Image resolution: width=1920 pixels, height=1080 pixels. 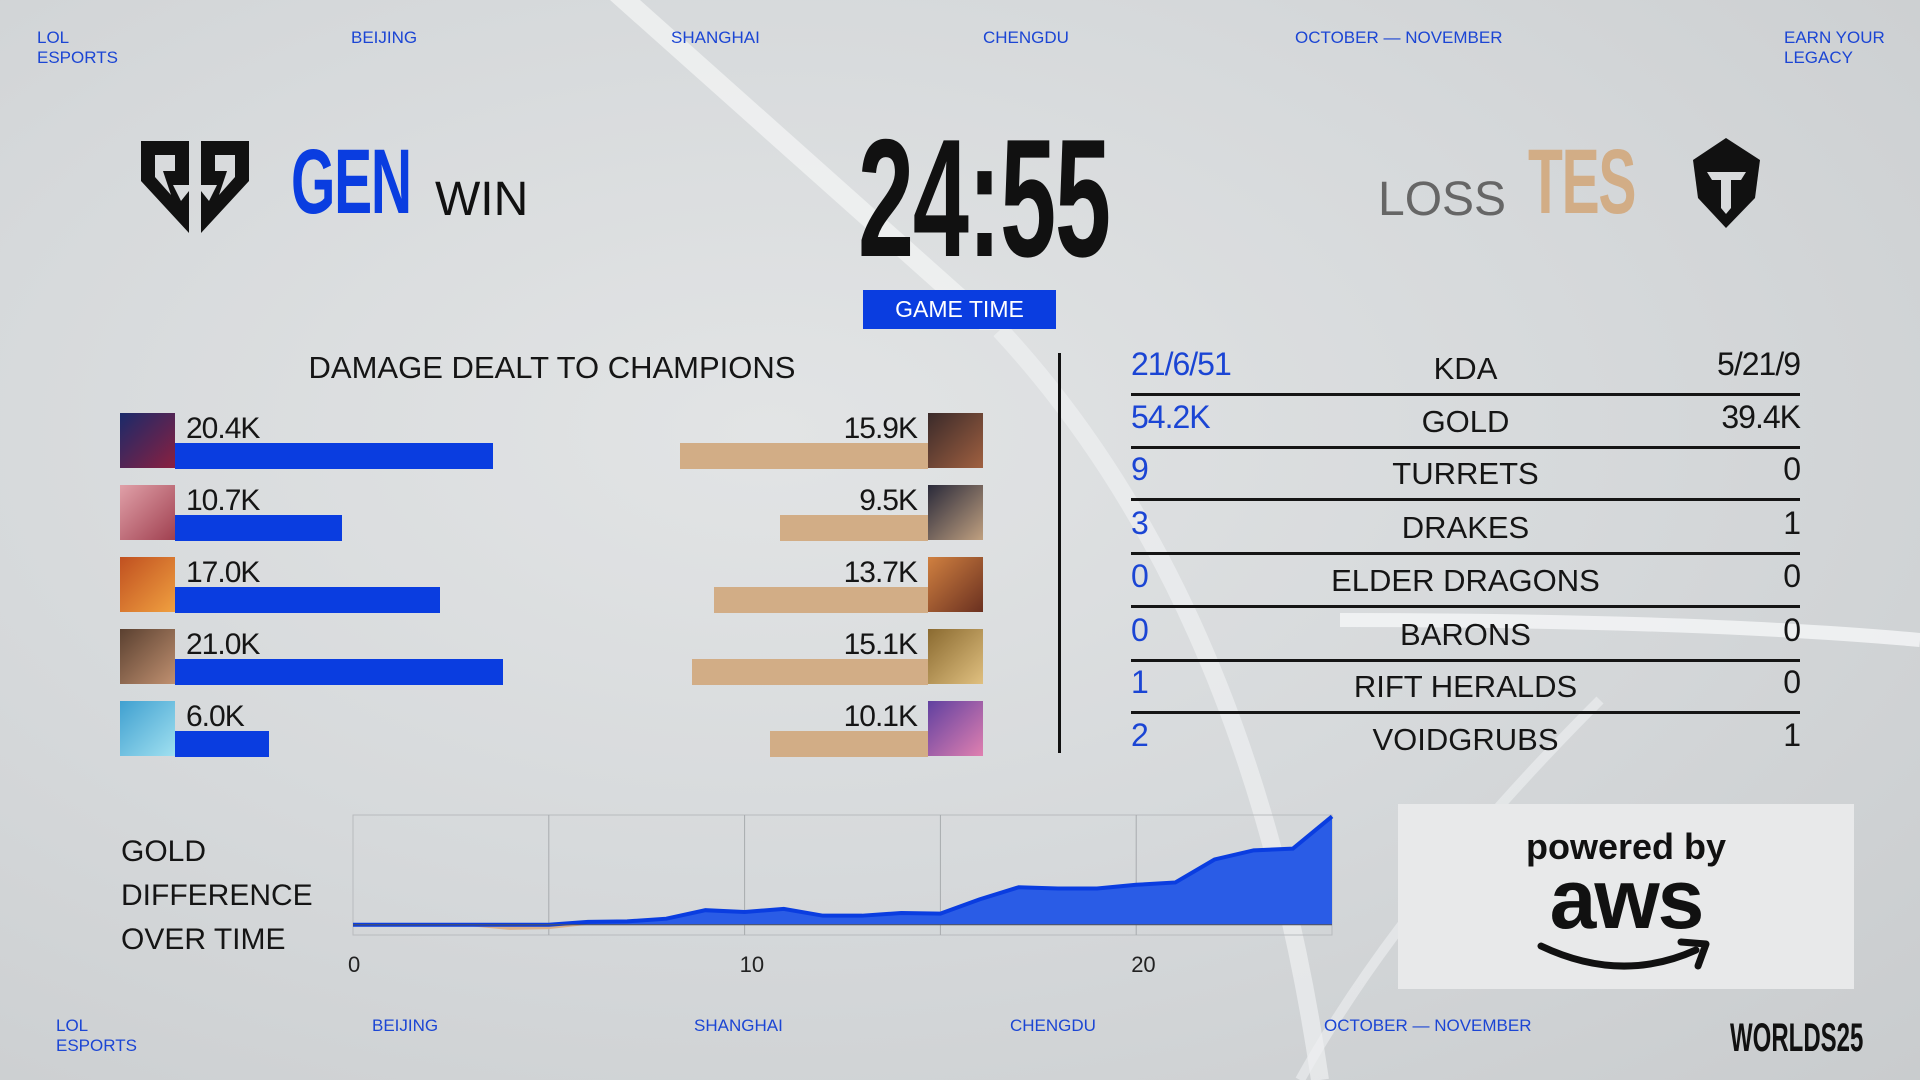 I want to click on footer-shanghai: SHANGHAI, so click(x=738, y=1025).